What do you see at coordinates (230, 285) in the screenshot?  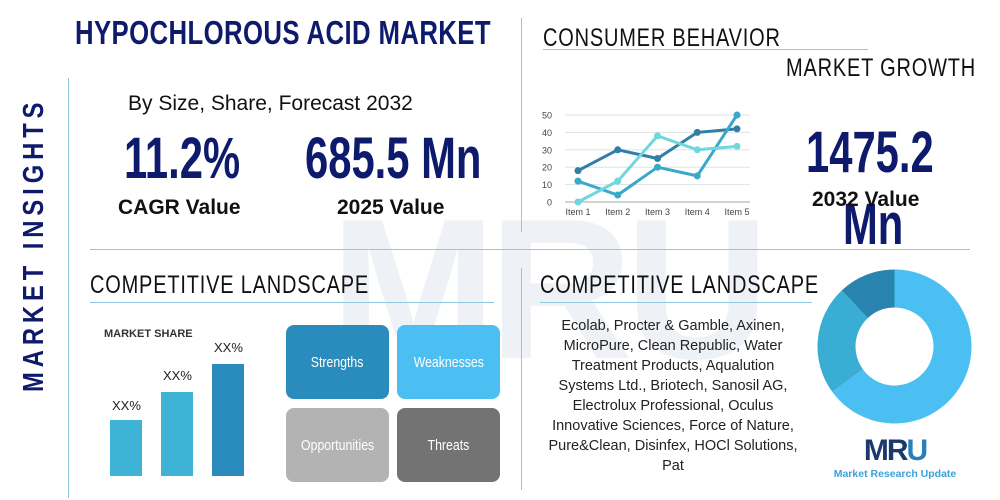 I see `competitive-landscape-left-title: COMPETITIVE LANDSCAPE` at bounding box center [230, 285].